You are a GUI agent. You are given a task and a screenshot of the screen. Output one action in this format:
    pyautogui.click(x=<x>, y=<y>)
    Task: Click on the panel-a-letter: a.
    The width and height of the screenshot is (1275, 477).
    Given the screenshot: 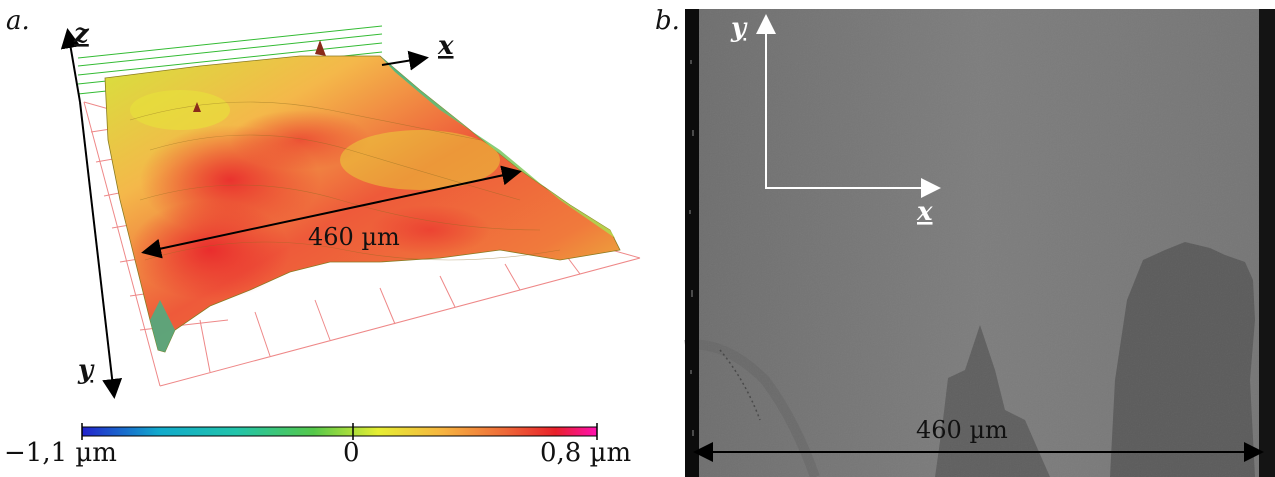 What is the action you would take?
    pyautogui.click(x=18, y=21)
    